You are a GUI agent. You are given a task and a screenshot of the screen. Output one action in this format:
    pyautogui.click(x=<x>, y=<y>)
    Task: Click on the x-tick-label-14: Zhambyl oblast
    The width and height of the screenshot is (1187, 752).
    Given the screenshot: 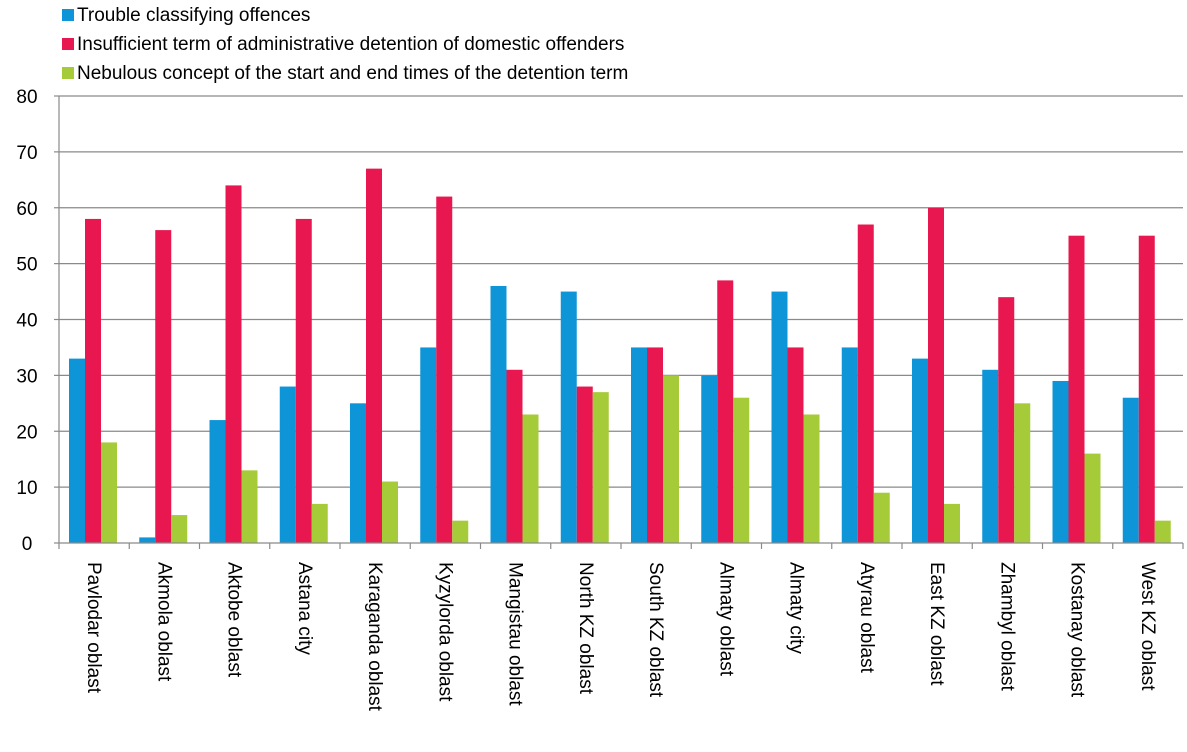 What is the action you would take?
    pyautogui.click(x=1006, y=627)
    